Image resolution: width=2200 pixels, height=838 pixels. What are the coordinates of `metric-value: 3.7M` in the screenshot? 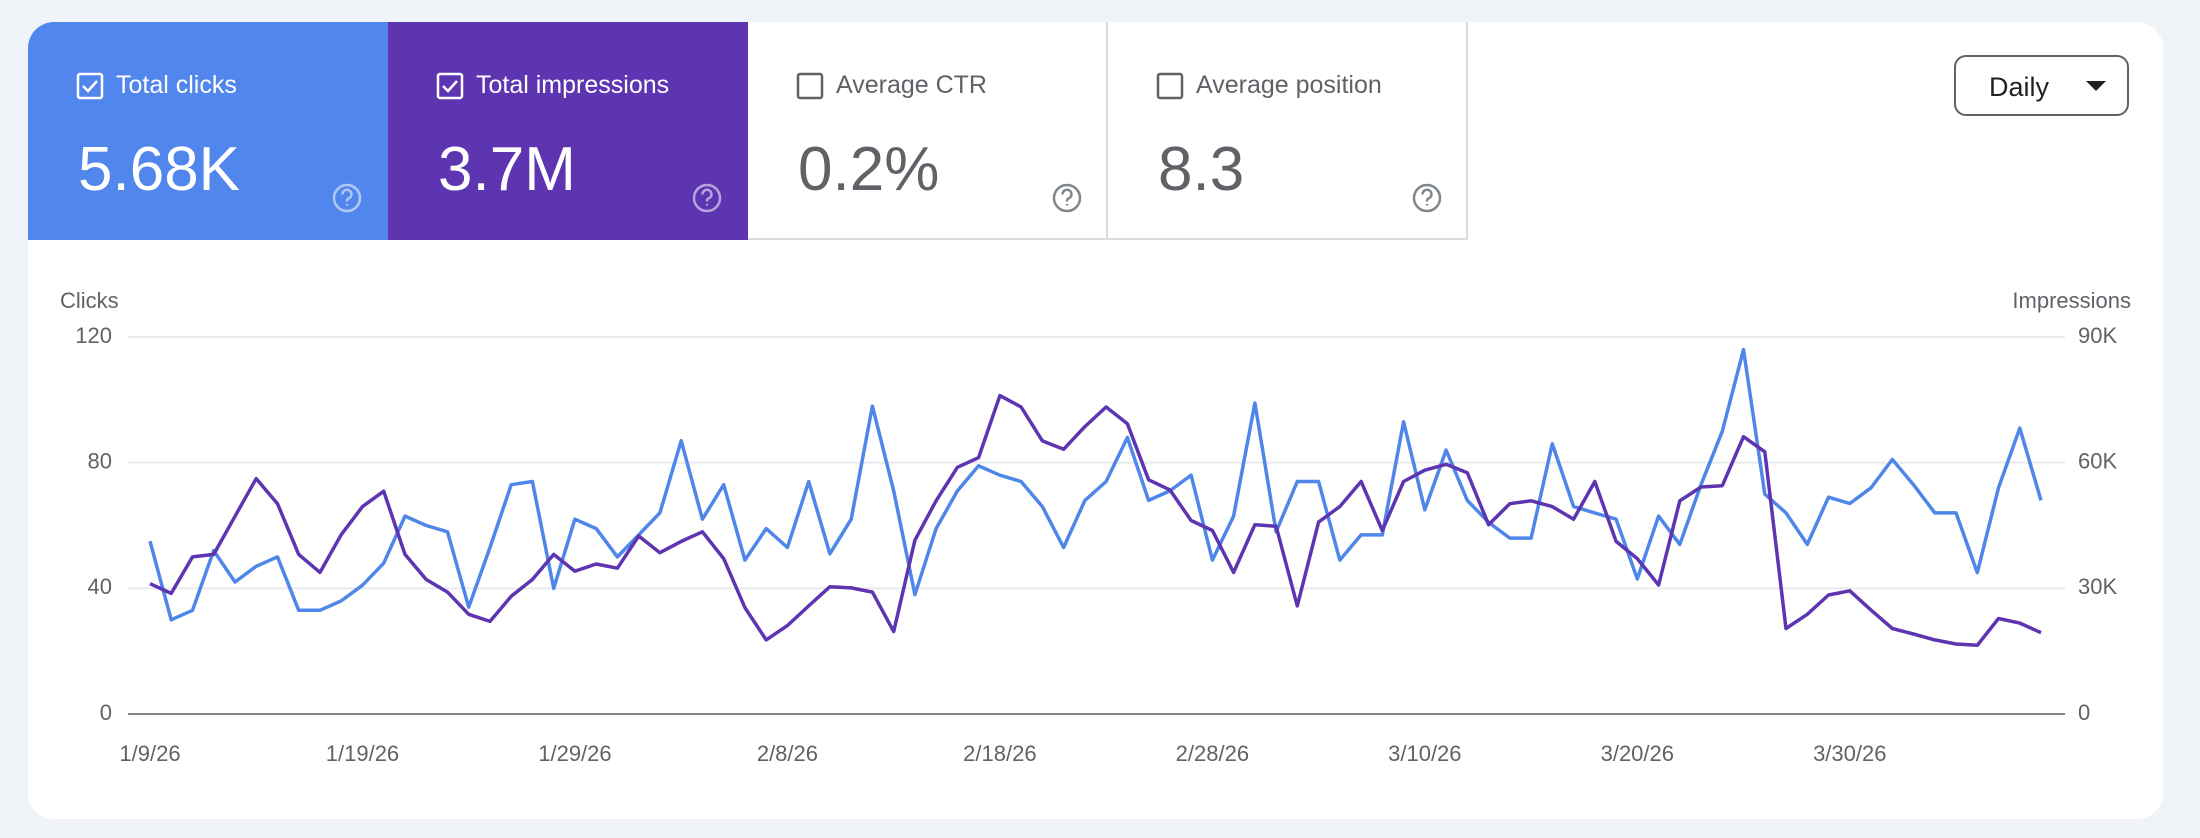 It's located at (507, 169).